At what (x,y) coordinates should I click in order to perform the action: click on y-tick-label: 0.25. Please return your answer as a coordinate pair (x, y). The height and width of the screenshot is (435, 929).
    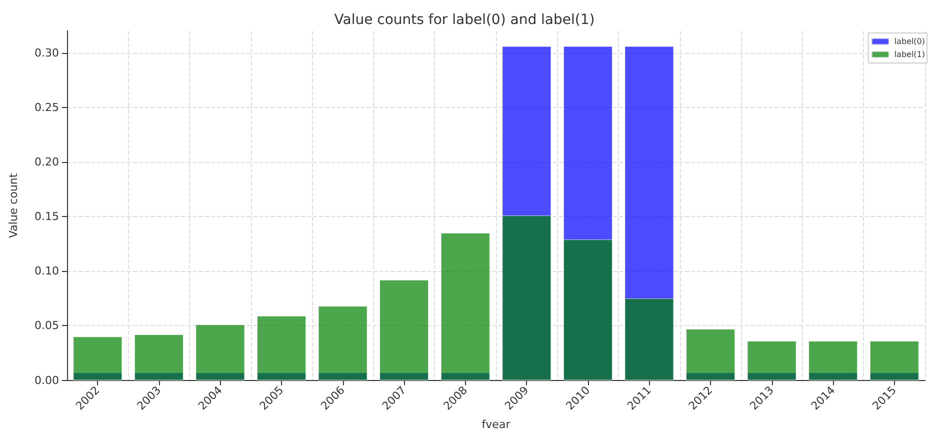
    Looking at the image, I should click on (46, 107).